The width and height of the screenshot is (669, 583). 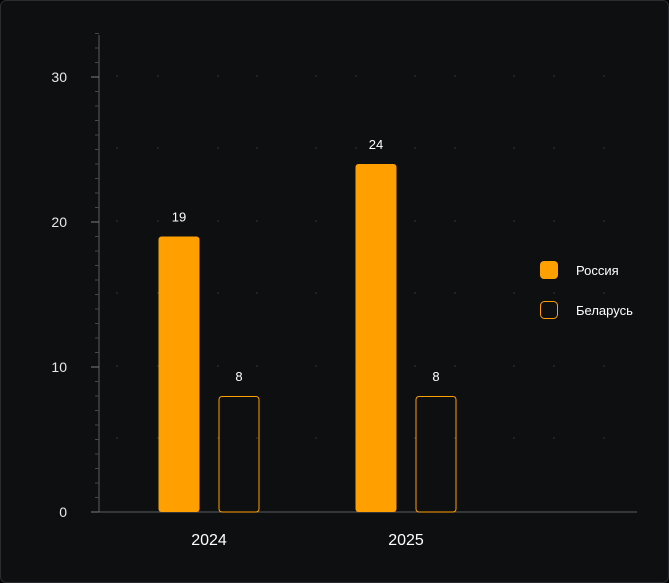 I want to click on y-tick-label: 20, so click(x=59, y=222).